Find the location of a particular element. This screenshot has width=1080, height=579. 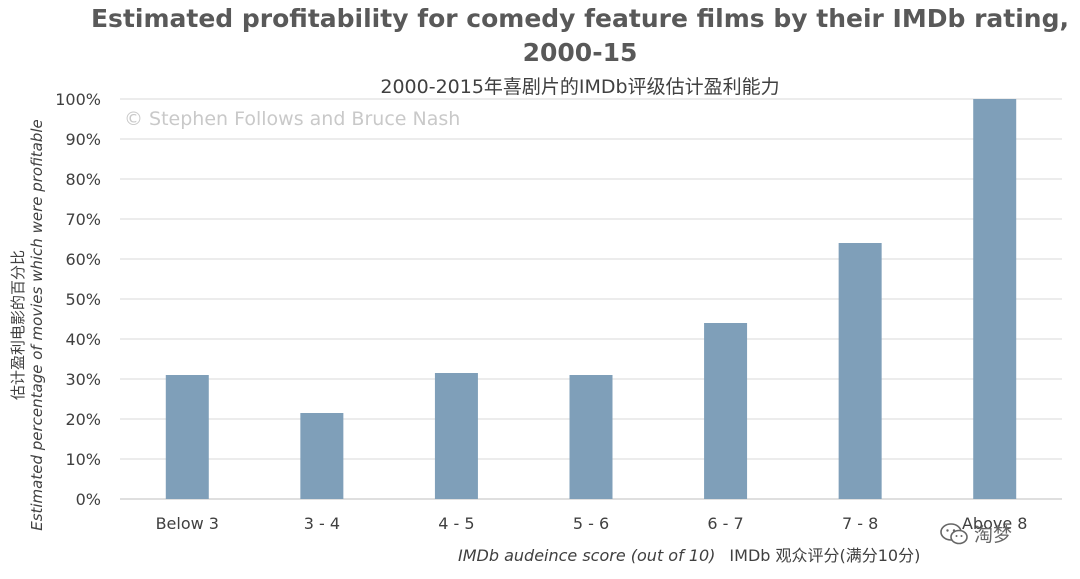

x-tick-label: 6 - 7 is located at coordinates (725, 523).